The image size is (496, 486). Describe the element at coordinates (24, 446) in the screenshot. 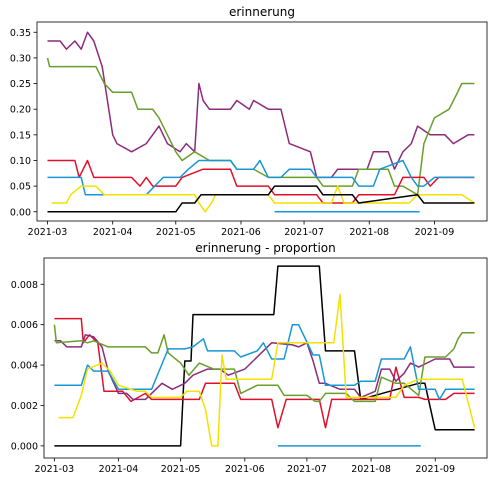

I see `y-tick-label: 0.000` at that location.